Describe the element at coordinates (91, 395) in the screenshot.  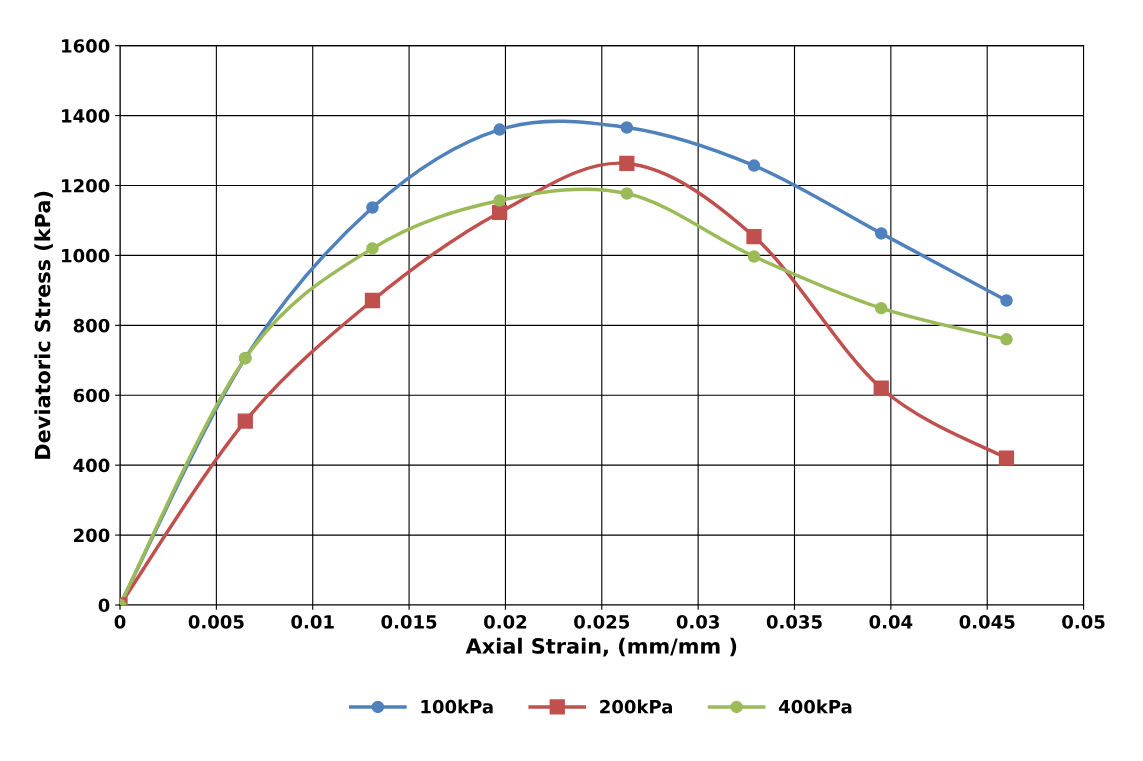
I see `y-tick-label: 600` at that location.